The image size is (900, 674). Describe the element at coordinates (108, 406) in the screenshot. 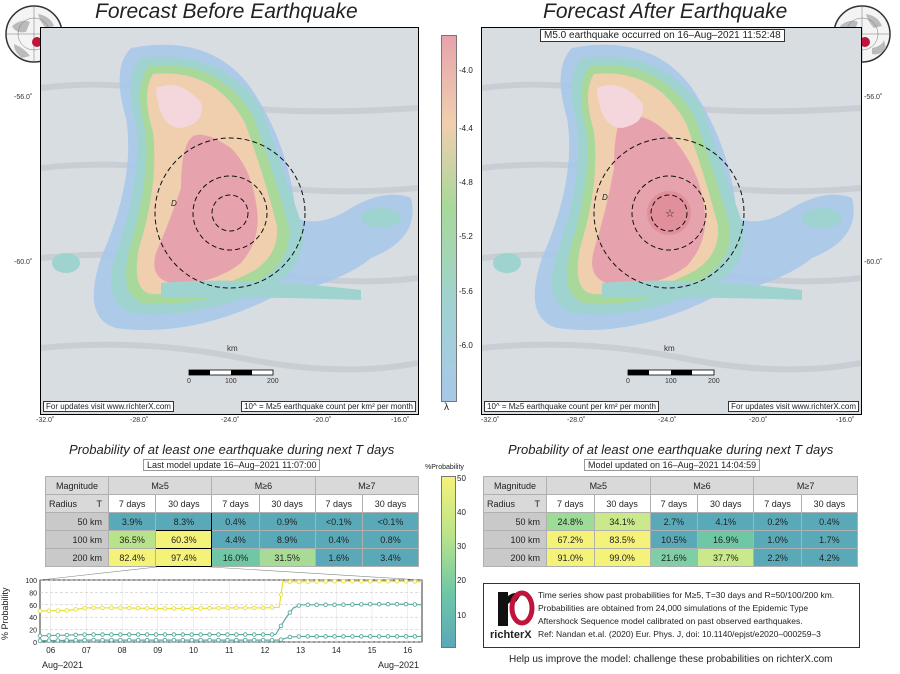

I see `left-updates-note: For updates visit www.richterX.com` at that location.